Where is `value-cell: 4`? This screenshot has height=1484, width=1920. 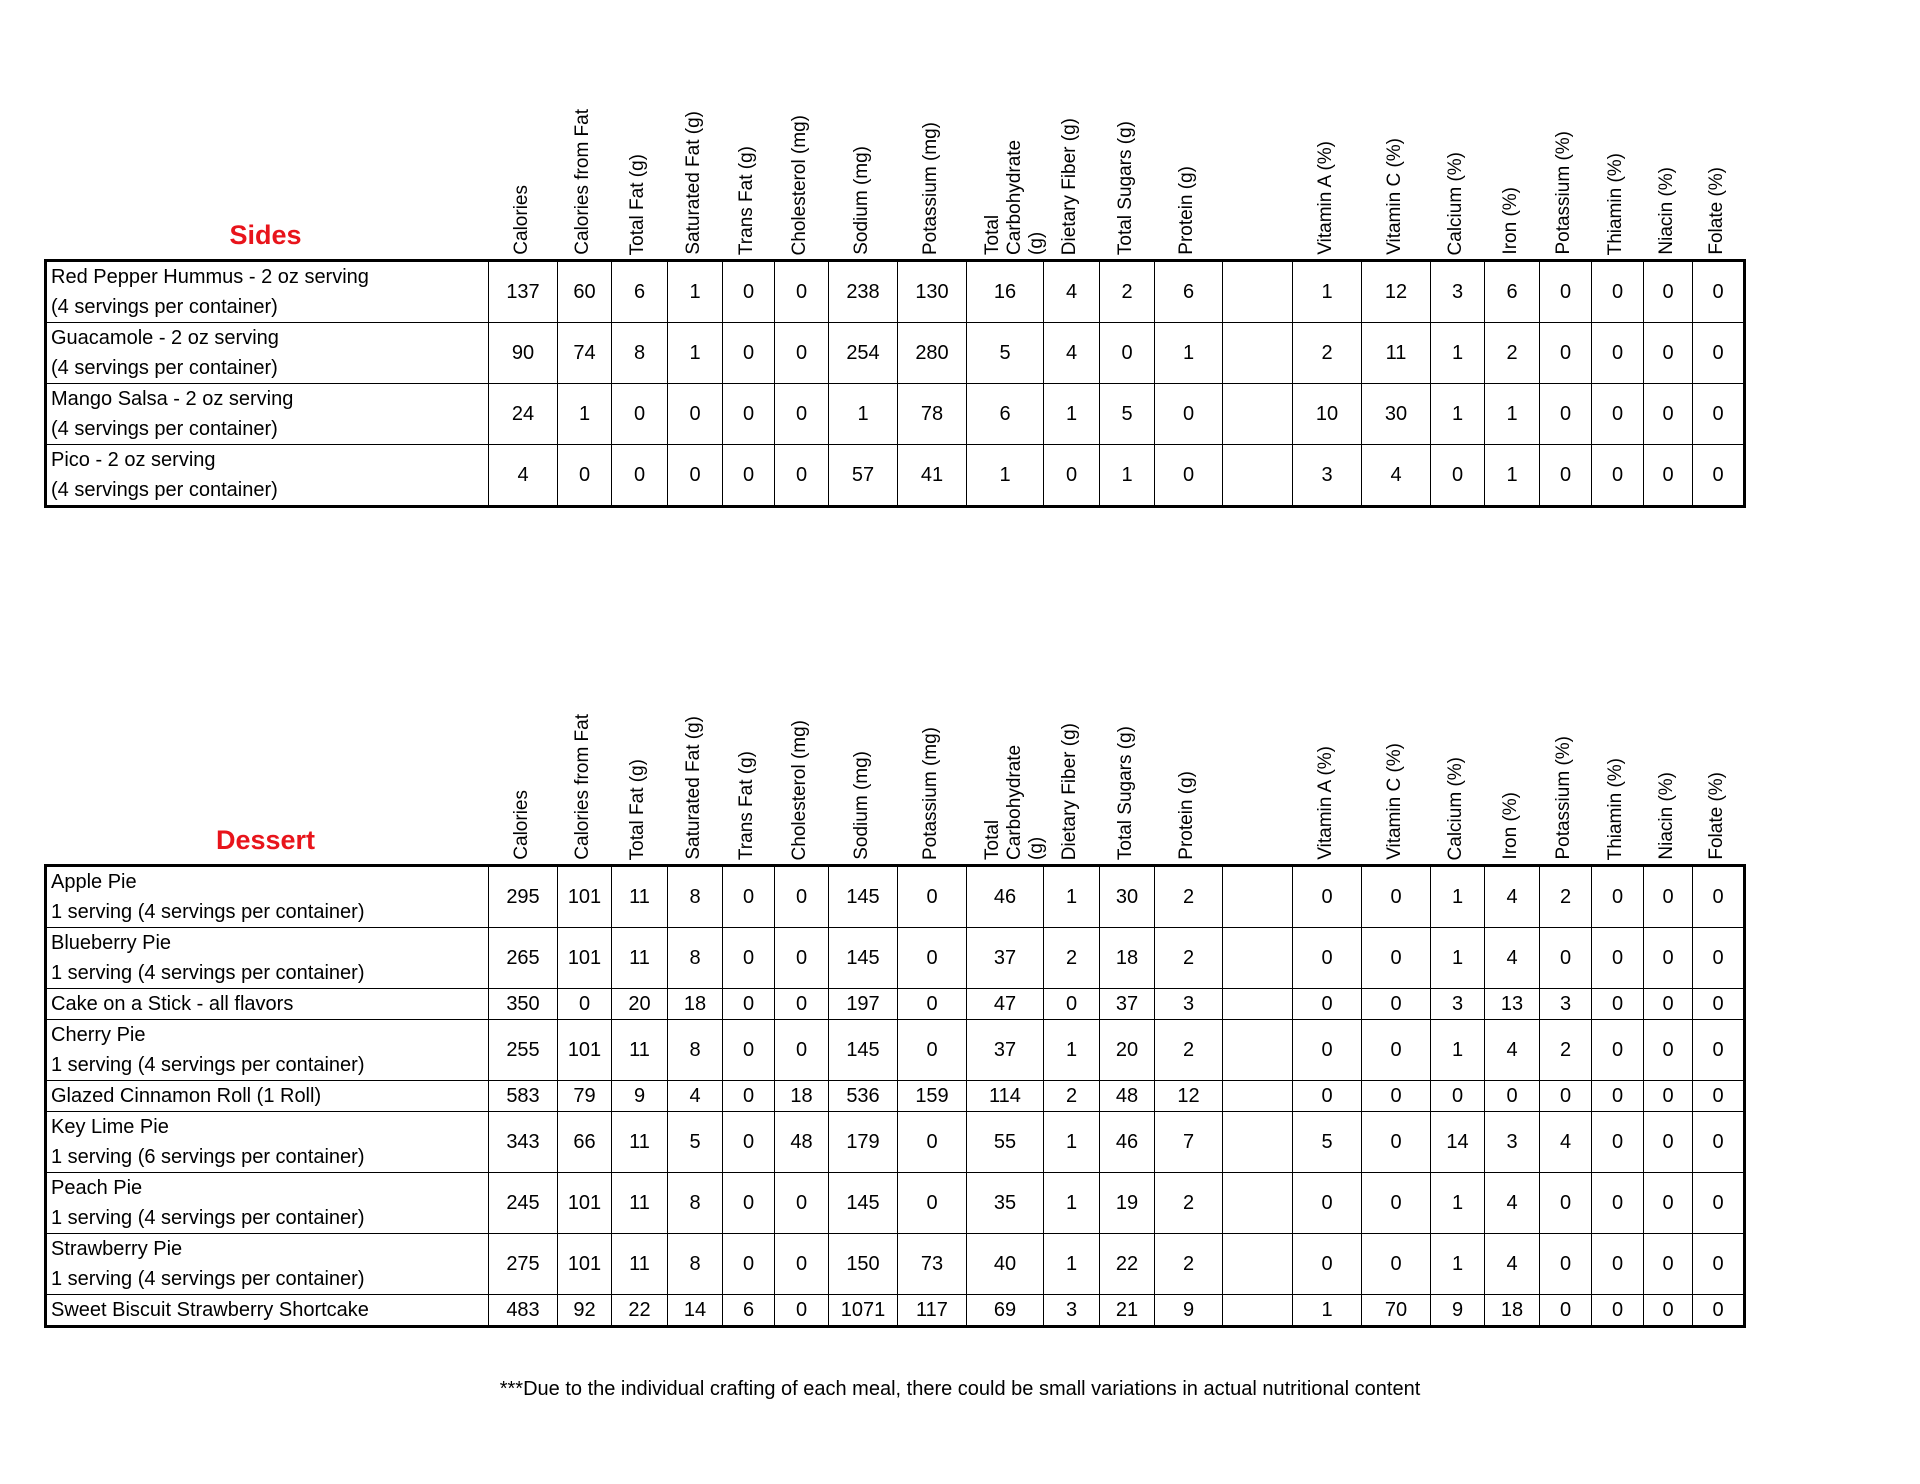 value-cell: 4 is located at coordinates (1512, 1050).